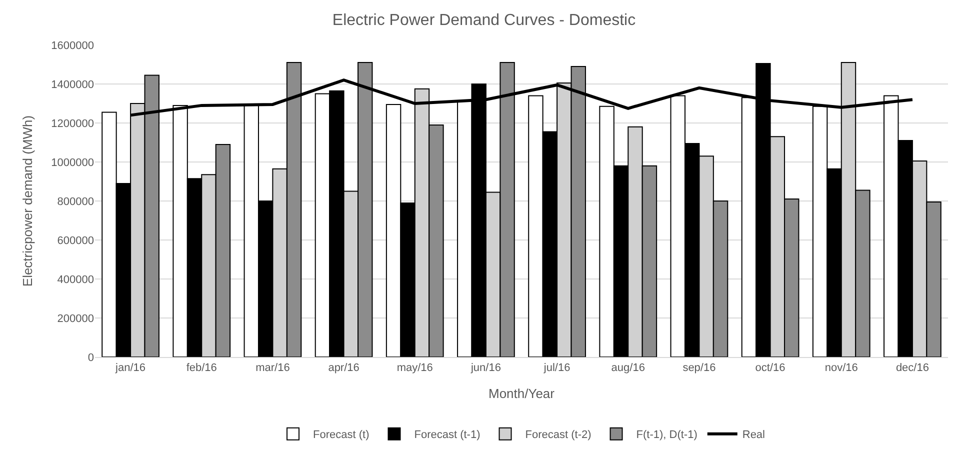 This screenshot has width=968, height=461. Describe the element at coordinates (667, 435) in the screenshot. I see `legend-label: F(t-1), D(t-1)` at that location.